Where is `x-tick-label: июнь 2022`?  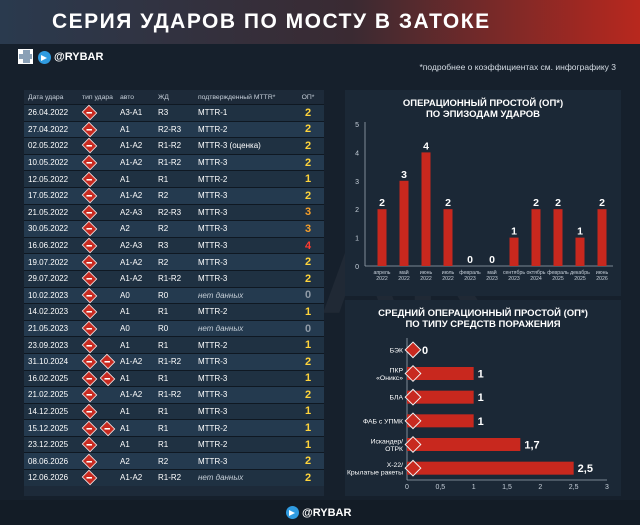 x-tick-label: июнь 2022 is located at coordinates (426, 276).